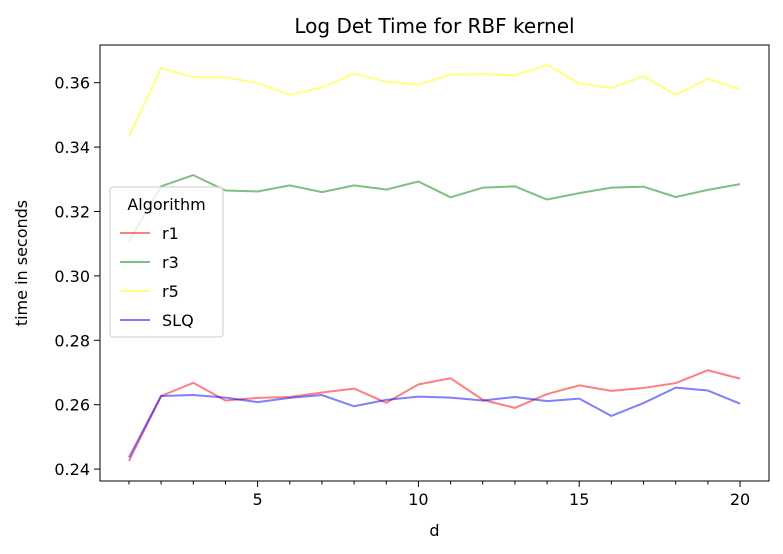 The height and width of the screenshot is (554, 783). Describe the element at coordinates (170, 262) in the screenshot. I see `legend-label-r3: r3` at that location.